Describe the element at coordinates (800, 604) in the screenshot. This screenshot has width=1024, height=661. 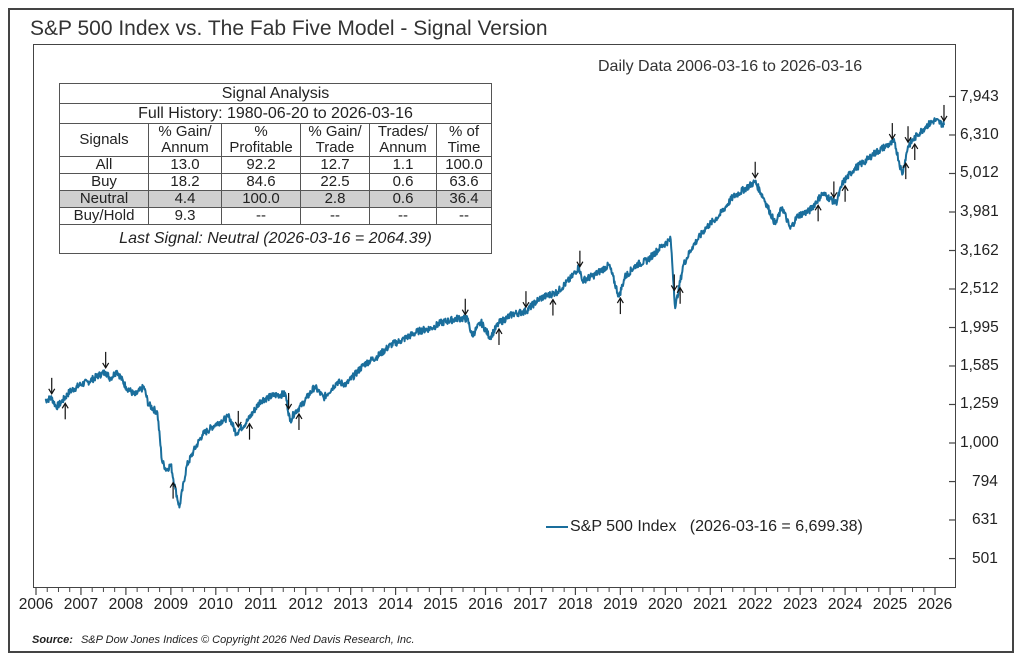
I see `x-tick-label: 2023` at that location.